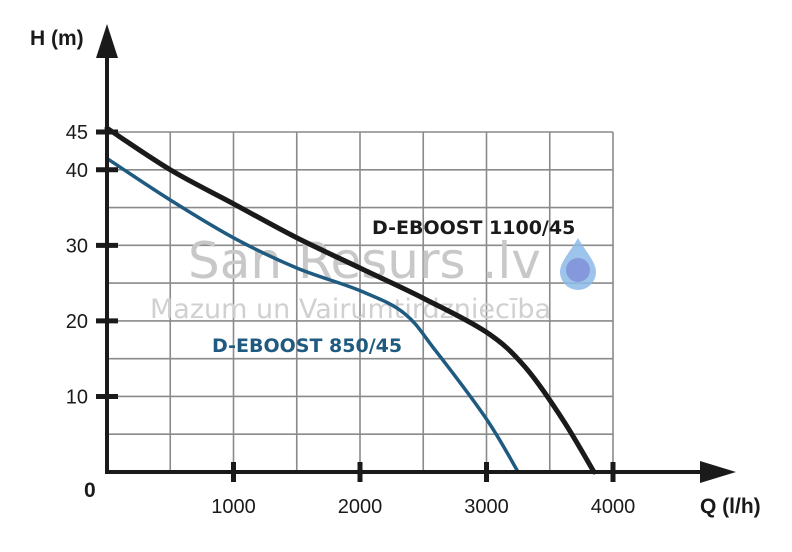  What do you see at coordinates (578, 264) in the screenshot?
I see `water-drop-icon` at bounding box center [578, 264].